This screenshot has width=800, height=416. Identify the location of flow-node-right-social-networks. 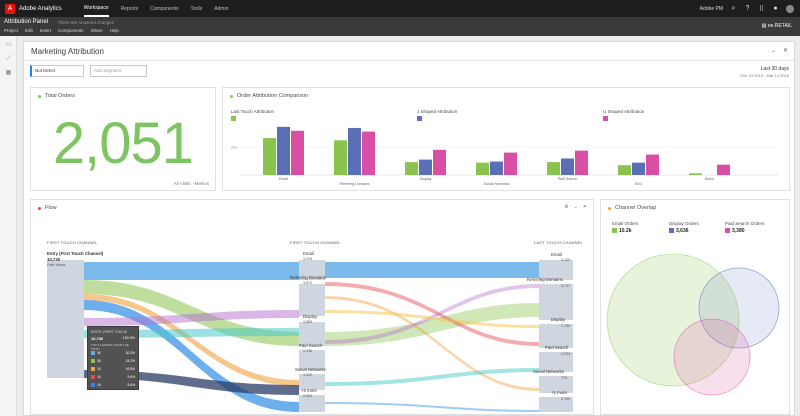
(556, 384).